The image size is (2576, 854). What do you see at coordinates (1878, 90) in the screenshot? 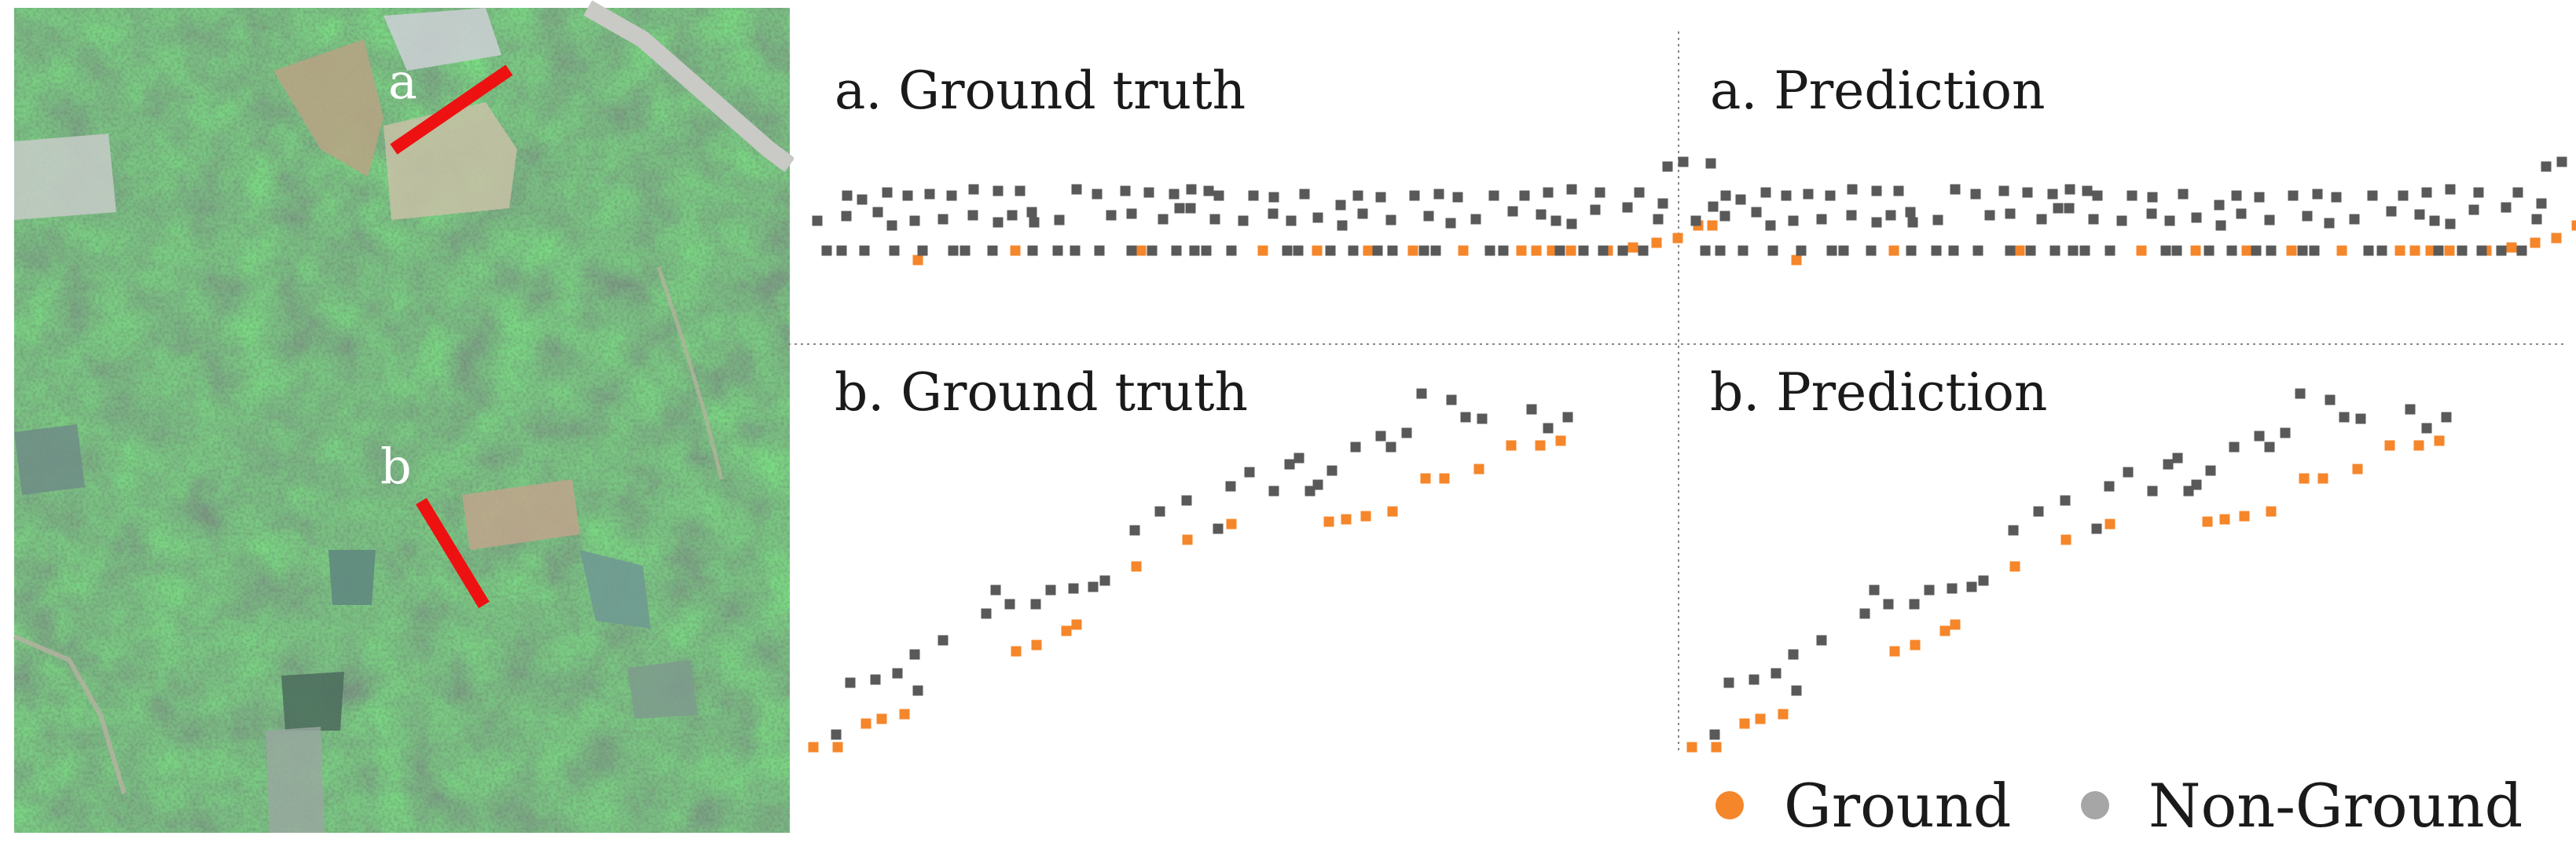
I see `panel-title-a-pred: a. Prediction` at bounding box center [1878, 90].